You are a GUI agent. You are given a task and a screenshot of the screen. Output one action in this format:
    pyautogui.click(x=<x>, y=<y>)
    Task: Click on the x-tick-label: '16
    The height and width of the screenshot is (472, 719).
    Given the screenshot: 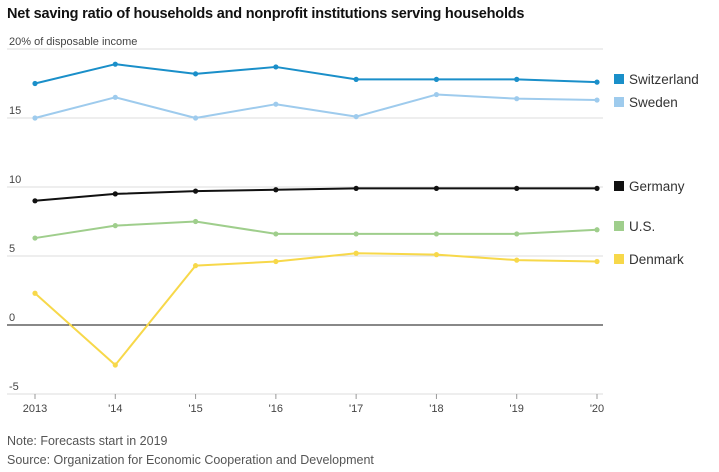 What is the action you would take?
    pyautogui.click(x=276, y=409)
    